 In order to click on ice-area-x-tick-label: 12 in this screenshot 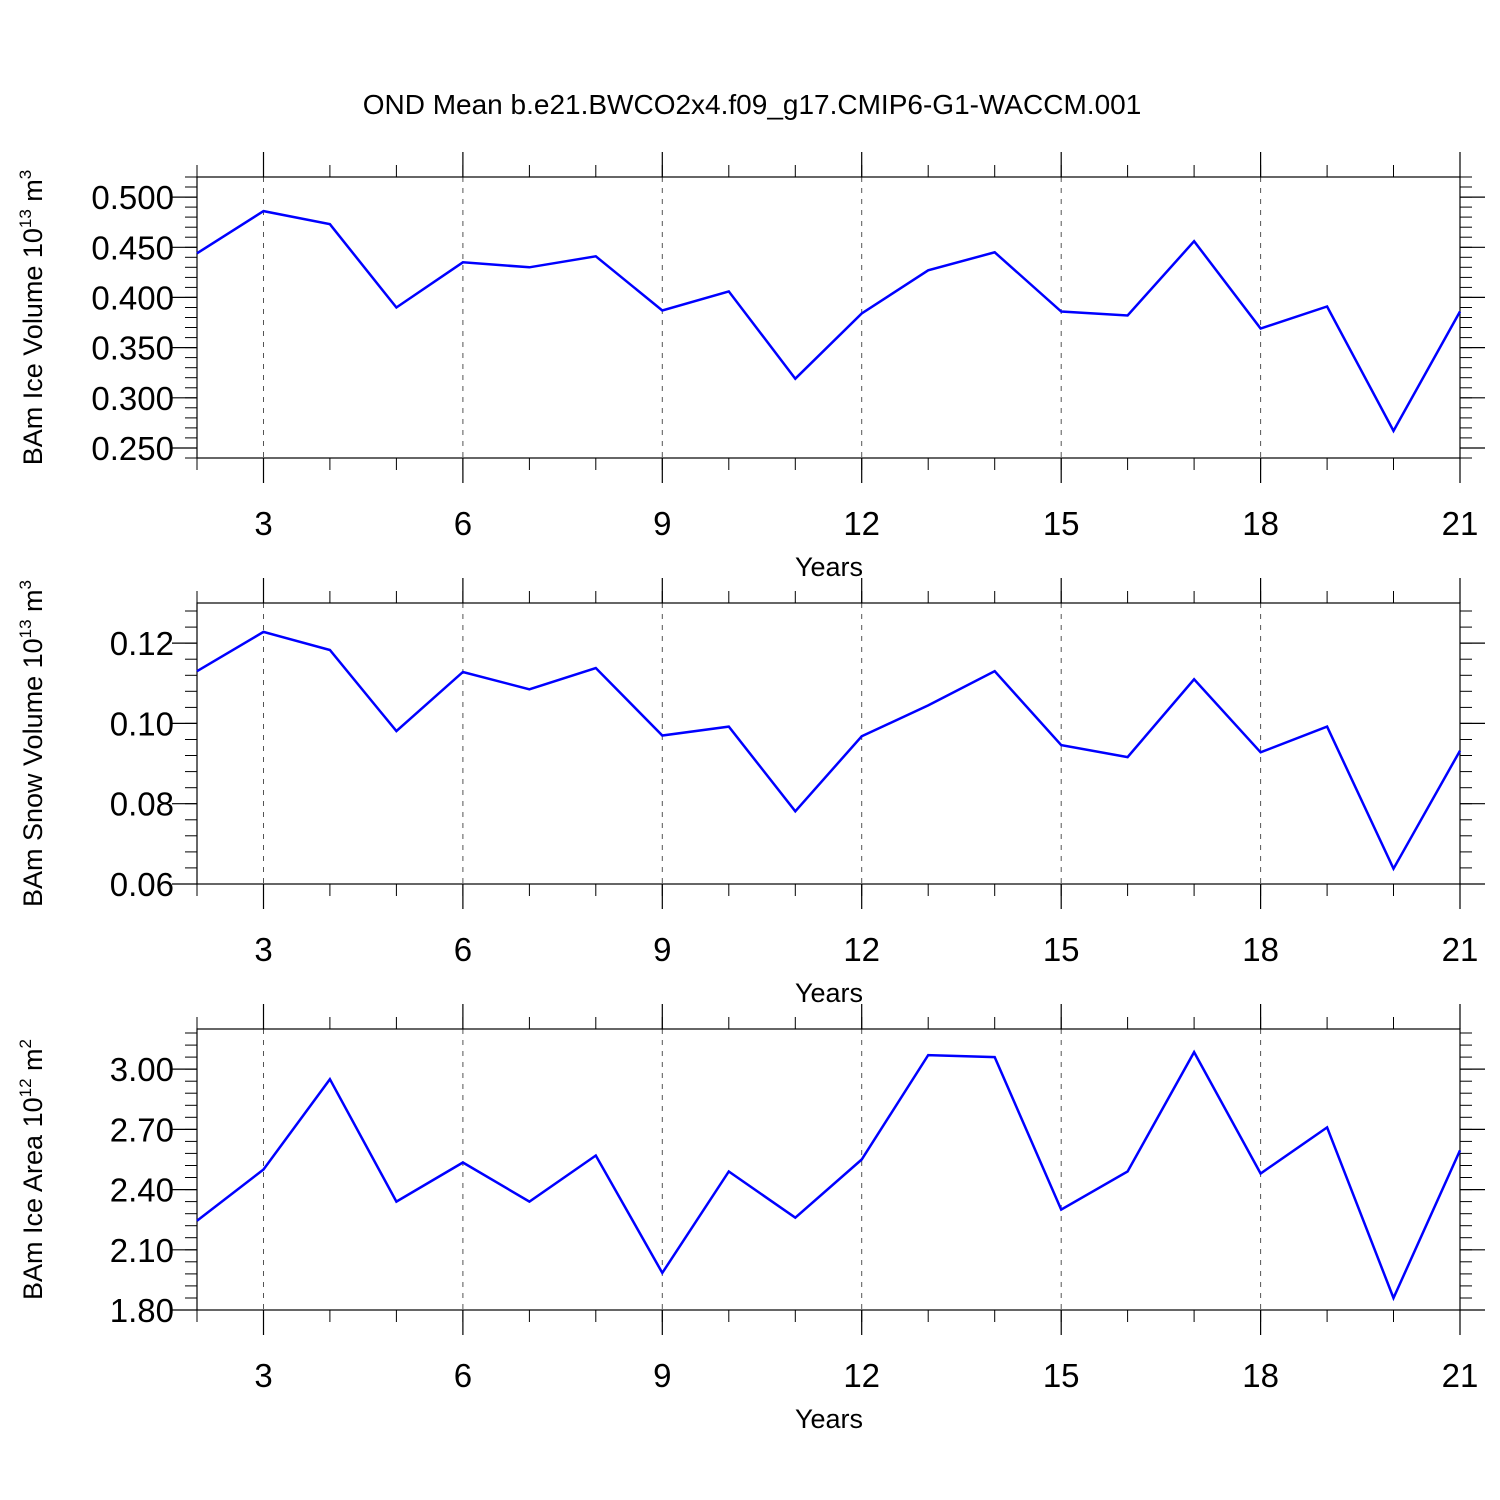, I will do `click(861, 1375)`.